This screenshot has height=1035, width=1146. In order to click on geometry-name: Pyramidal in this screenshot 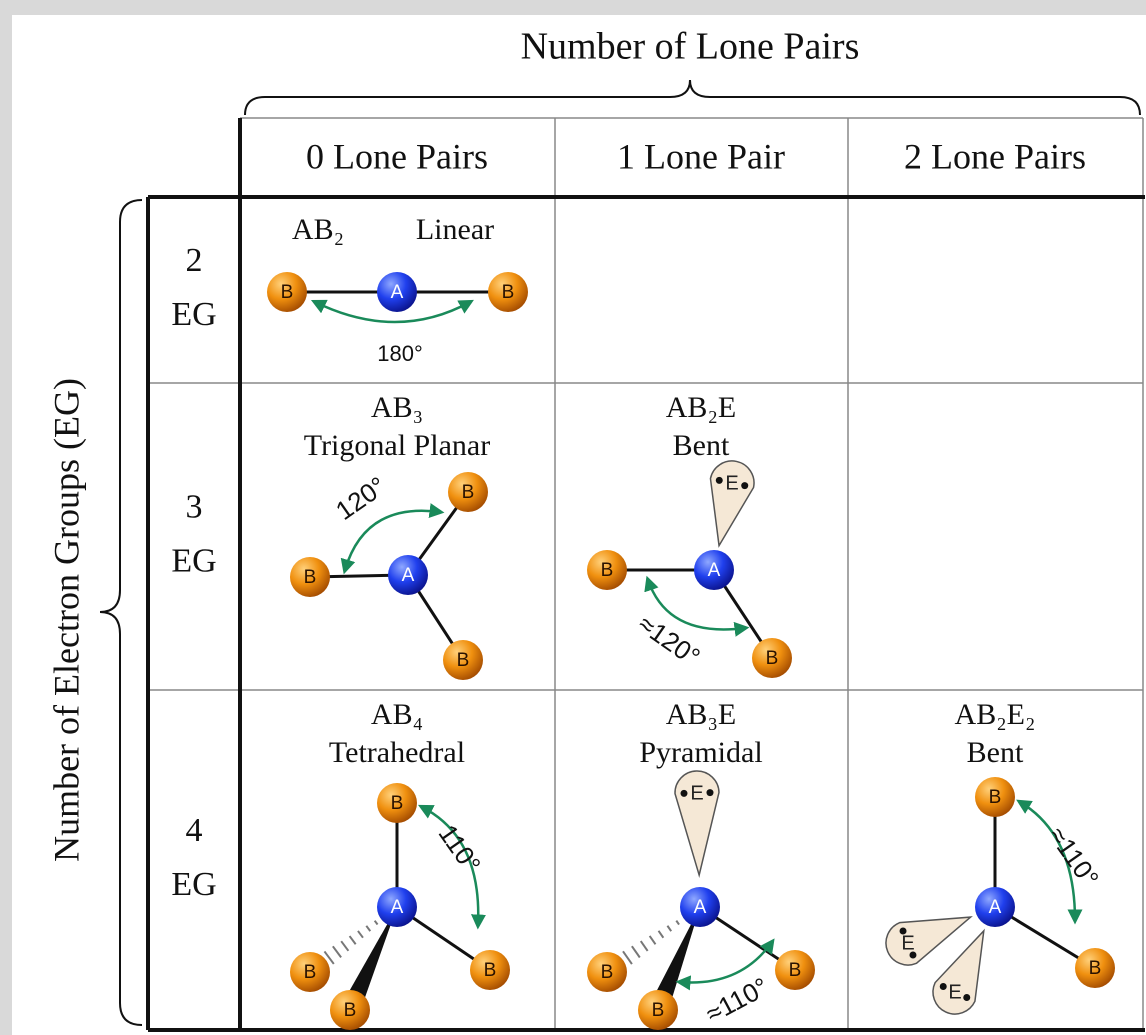, I will do `click(700, 752)`.